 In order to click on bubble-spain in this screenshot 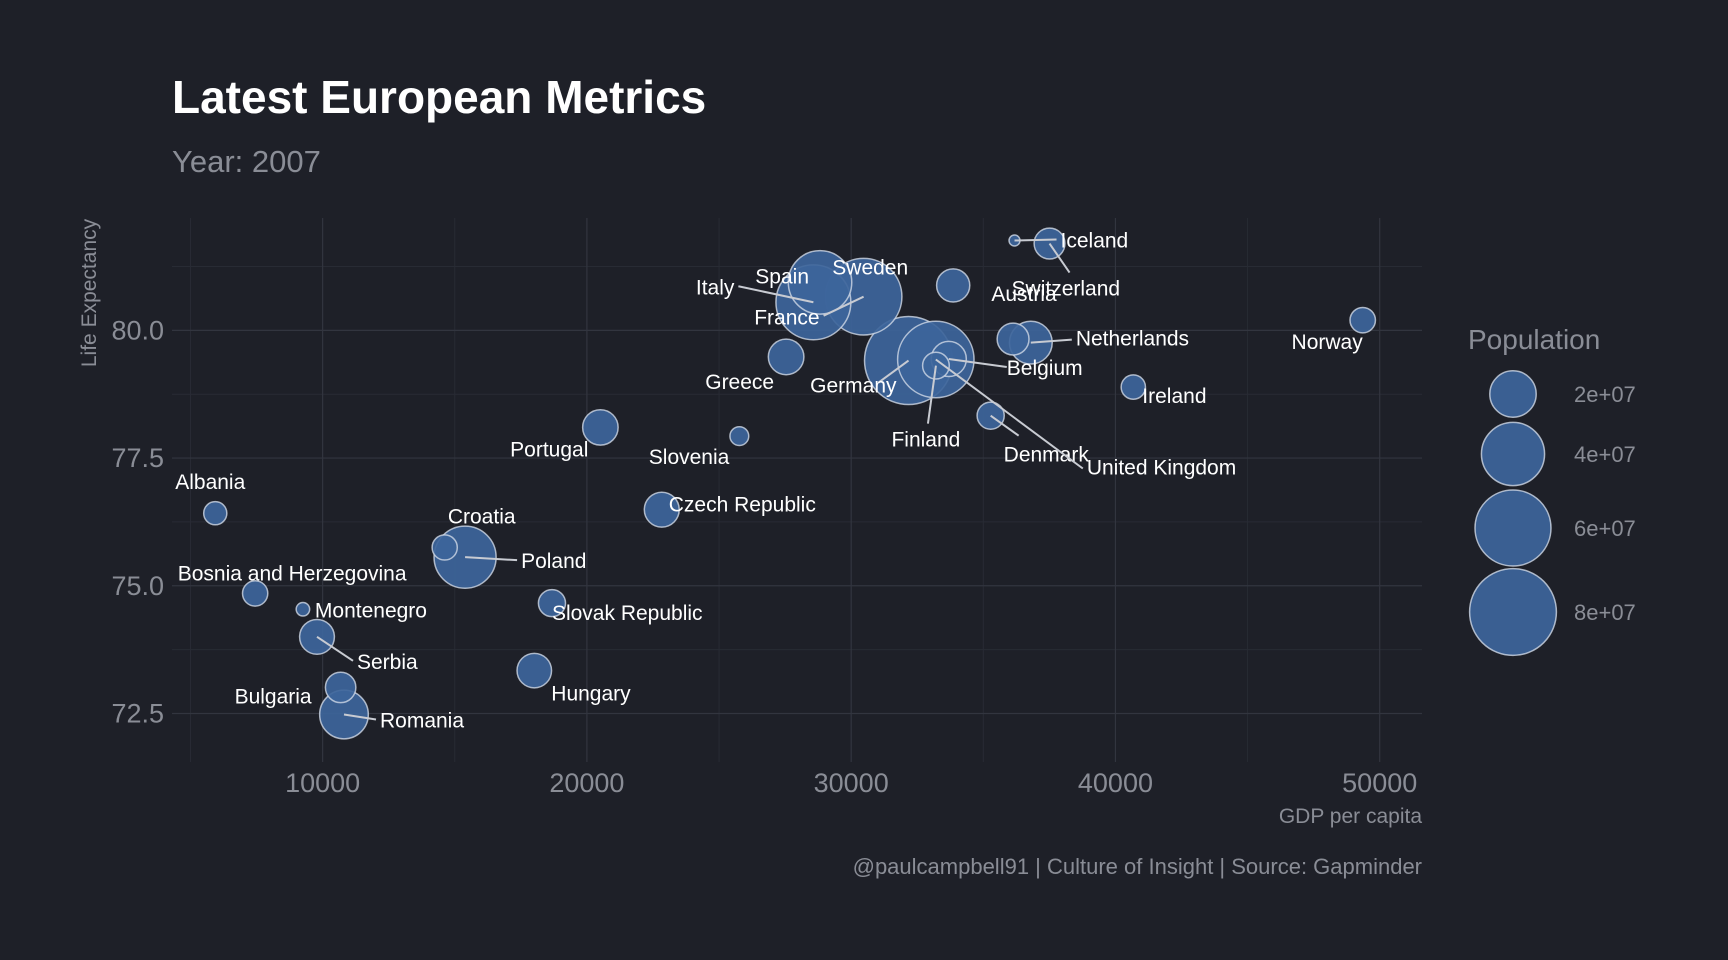, I will do `click(820, 282)`.